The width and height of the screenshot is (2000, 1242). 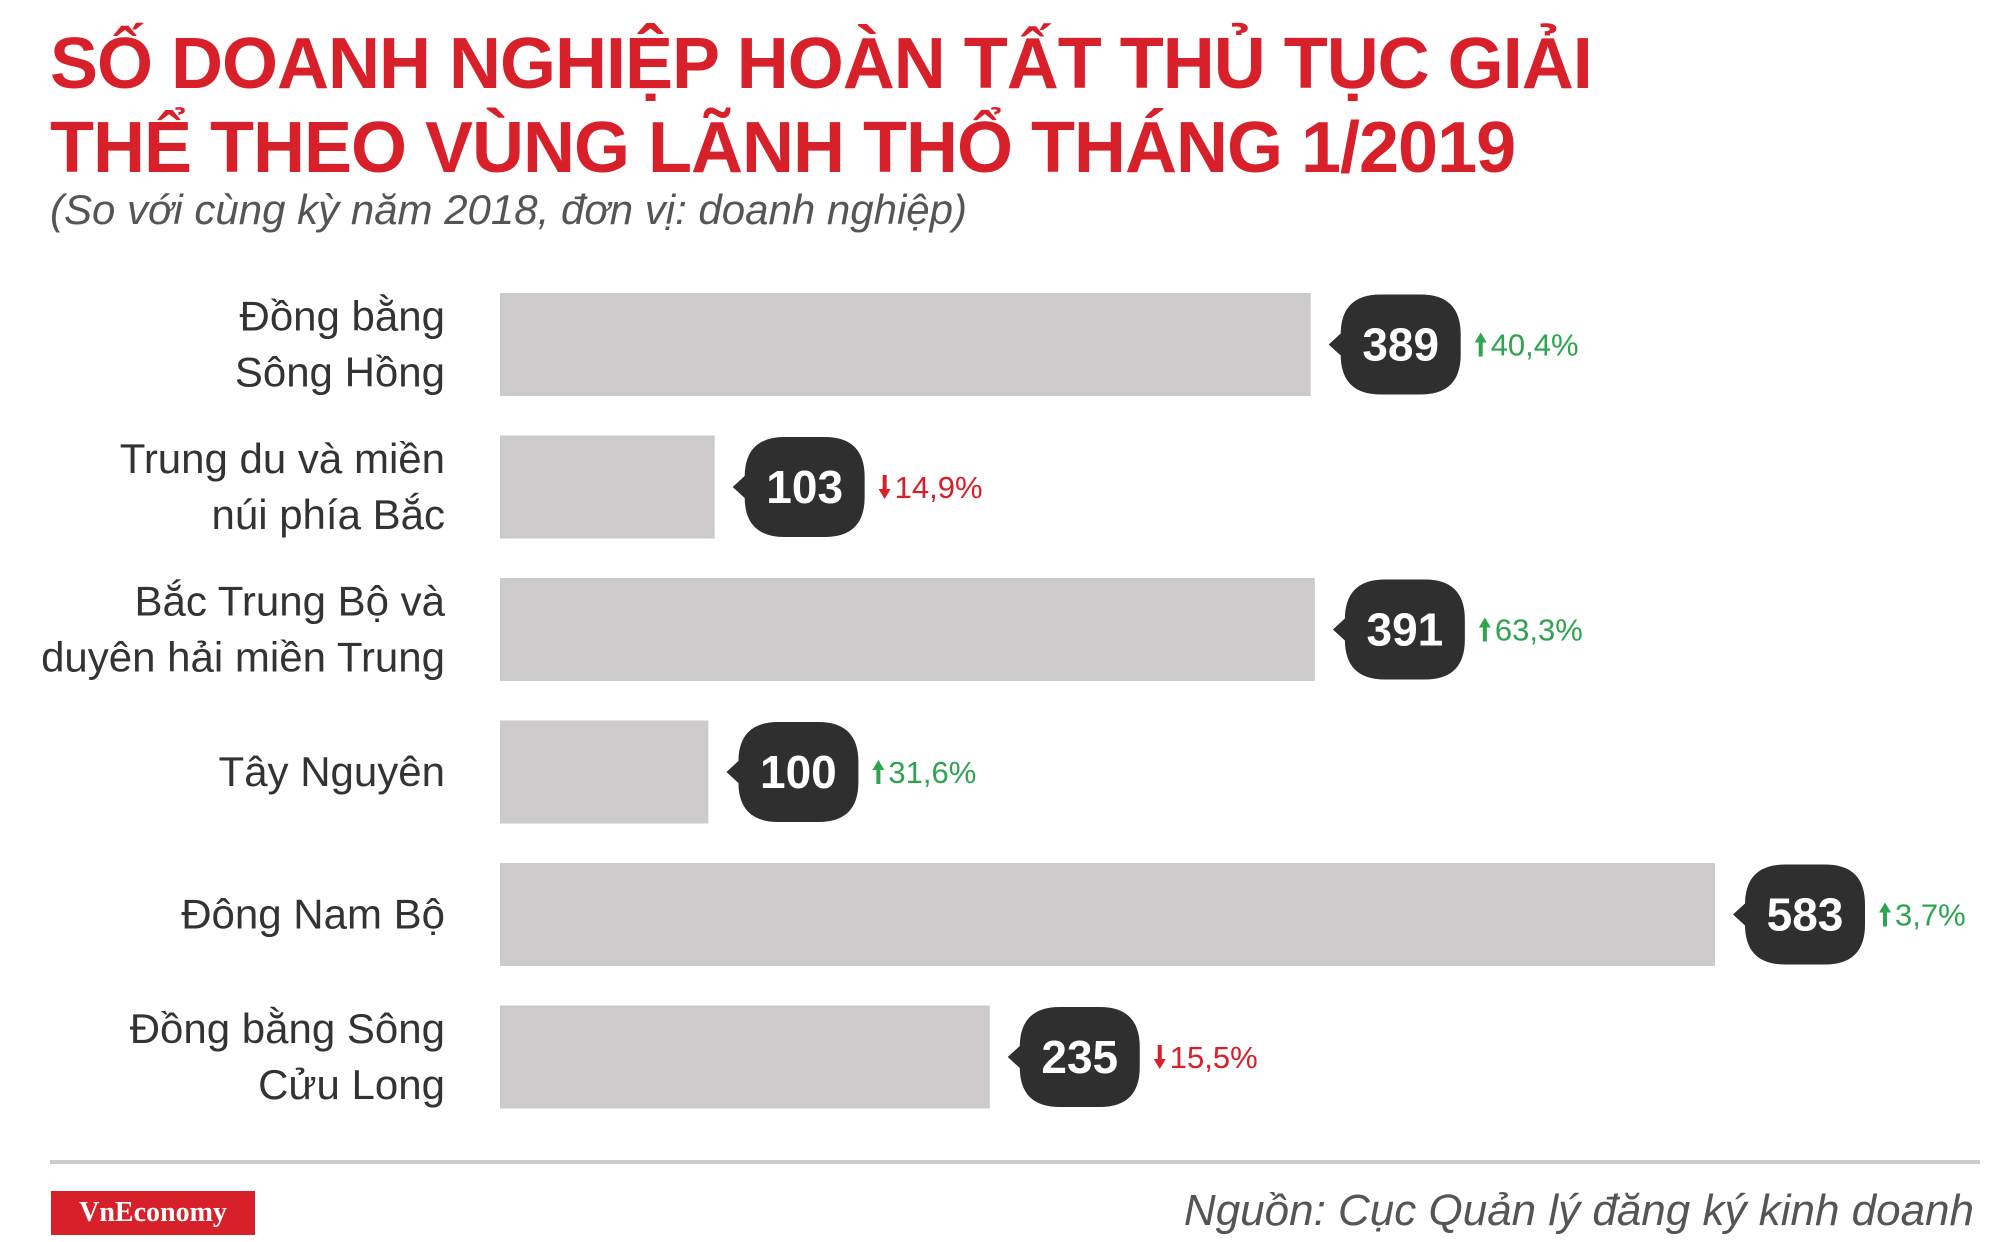 What do you see at coordinates (1404, 630) in the screenshot?
I see `value-label: 391` at bounding box center [1404, 630].